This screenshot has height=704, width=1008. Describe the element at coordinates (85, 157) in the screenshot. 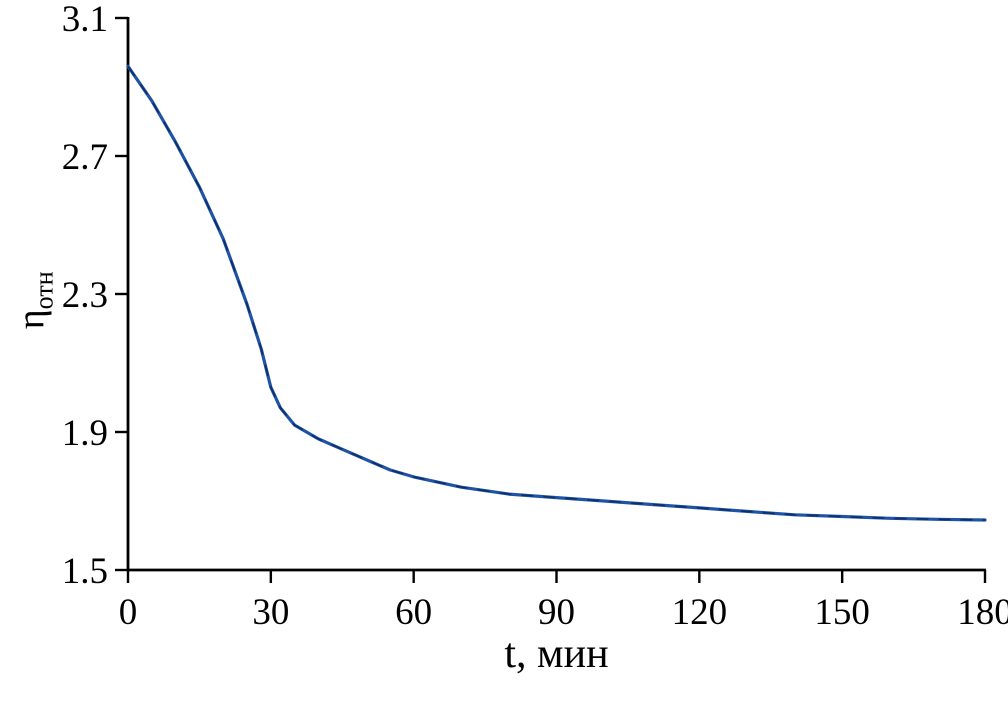

I see `y-tick-label: 2.7` at that location.